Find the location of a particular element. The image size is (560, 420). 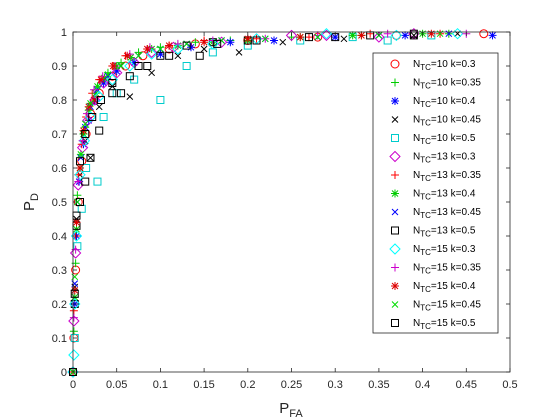

legend-label: NTC=13 k=0.5 is located at coordinates (444, 232).